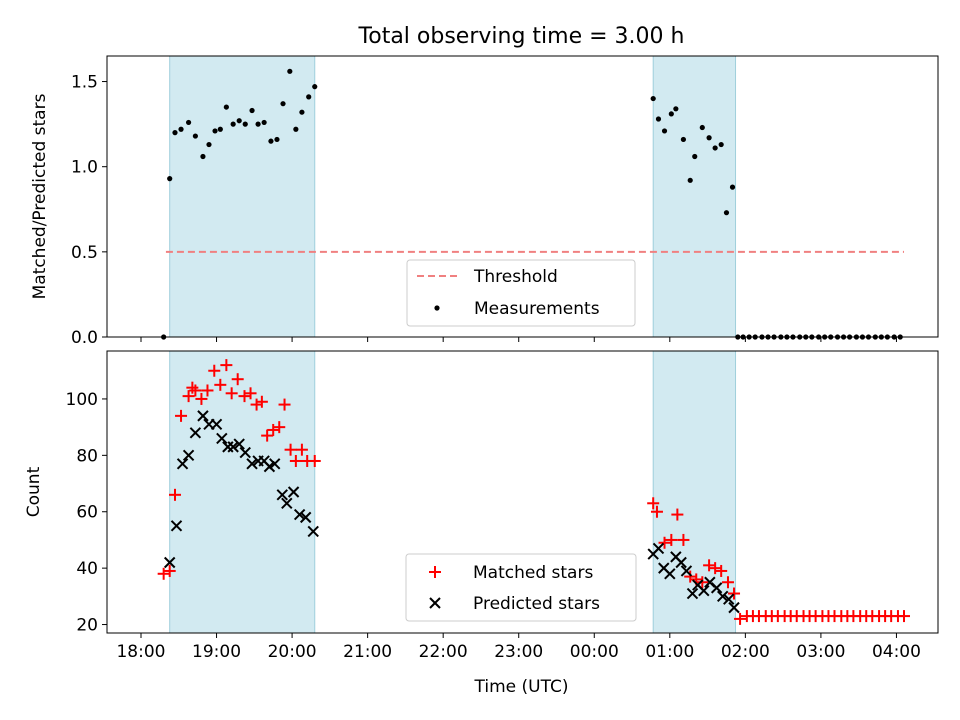  I want to click on bottom-legend: Matched stars Predicted stars, so click(521, 587).